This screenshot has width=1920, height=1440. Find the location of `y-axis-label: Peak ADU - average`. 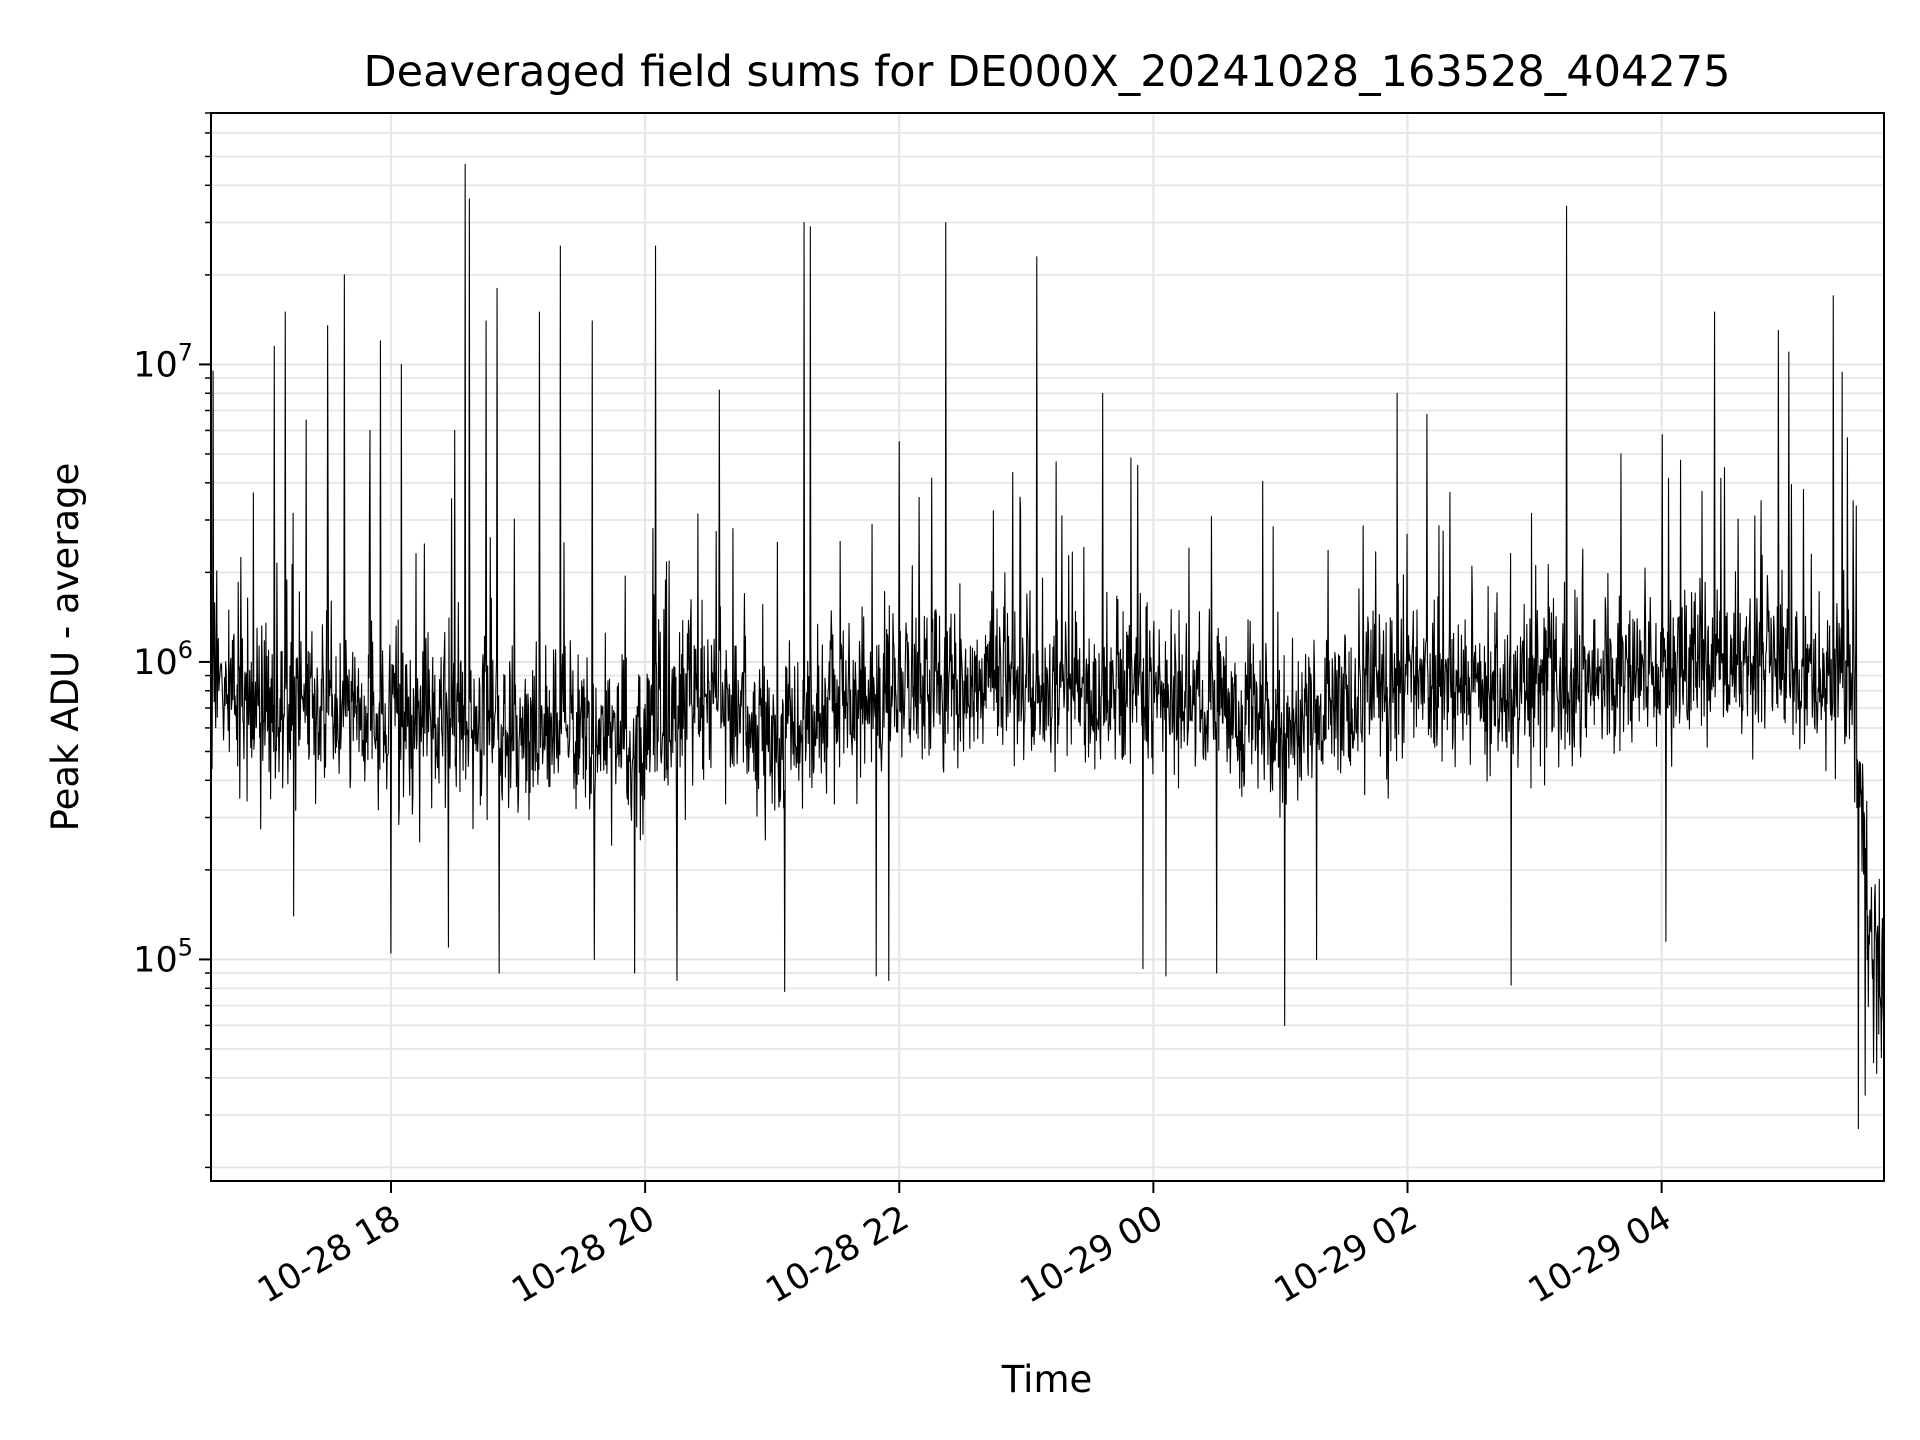

y-axis-label: Peak ADU - average is located at coordinates (65, 647).